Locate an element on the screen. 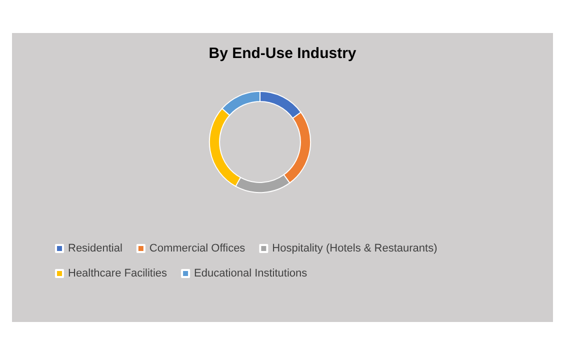  chart-title: By End-Use Industry is located at coordinates (282, 53).